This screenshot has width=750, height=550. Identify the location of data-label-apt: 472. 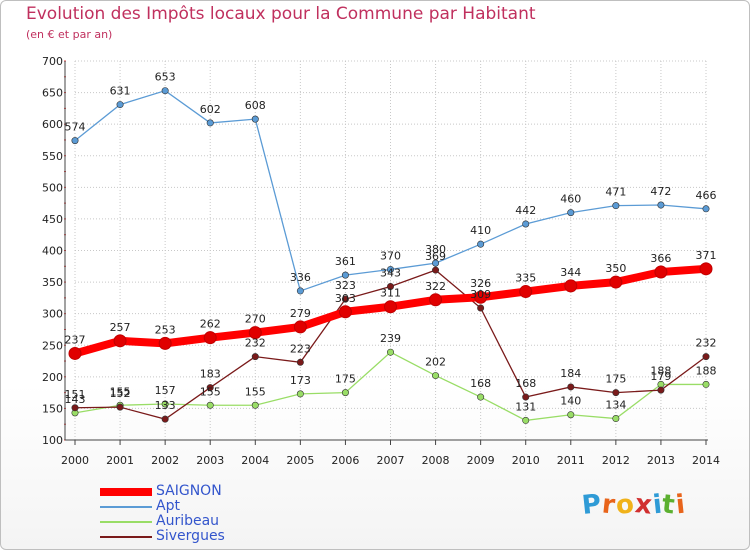
(660, 191).